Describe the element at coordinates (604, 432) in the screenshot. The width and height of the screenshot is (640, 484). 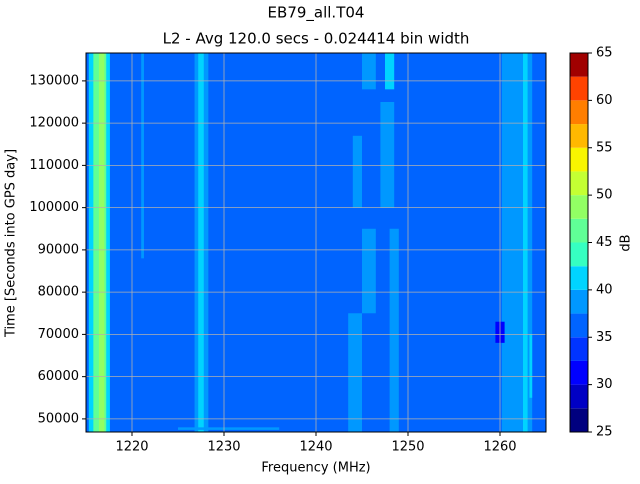
I see `colorbar-tick-label: 25` at that location.